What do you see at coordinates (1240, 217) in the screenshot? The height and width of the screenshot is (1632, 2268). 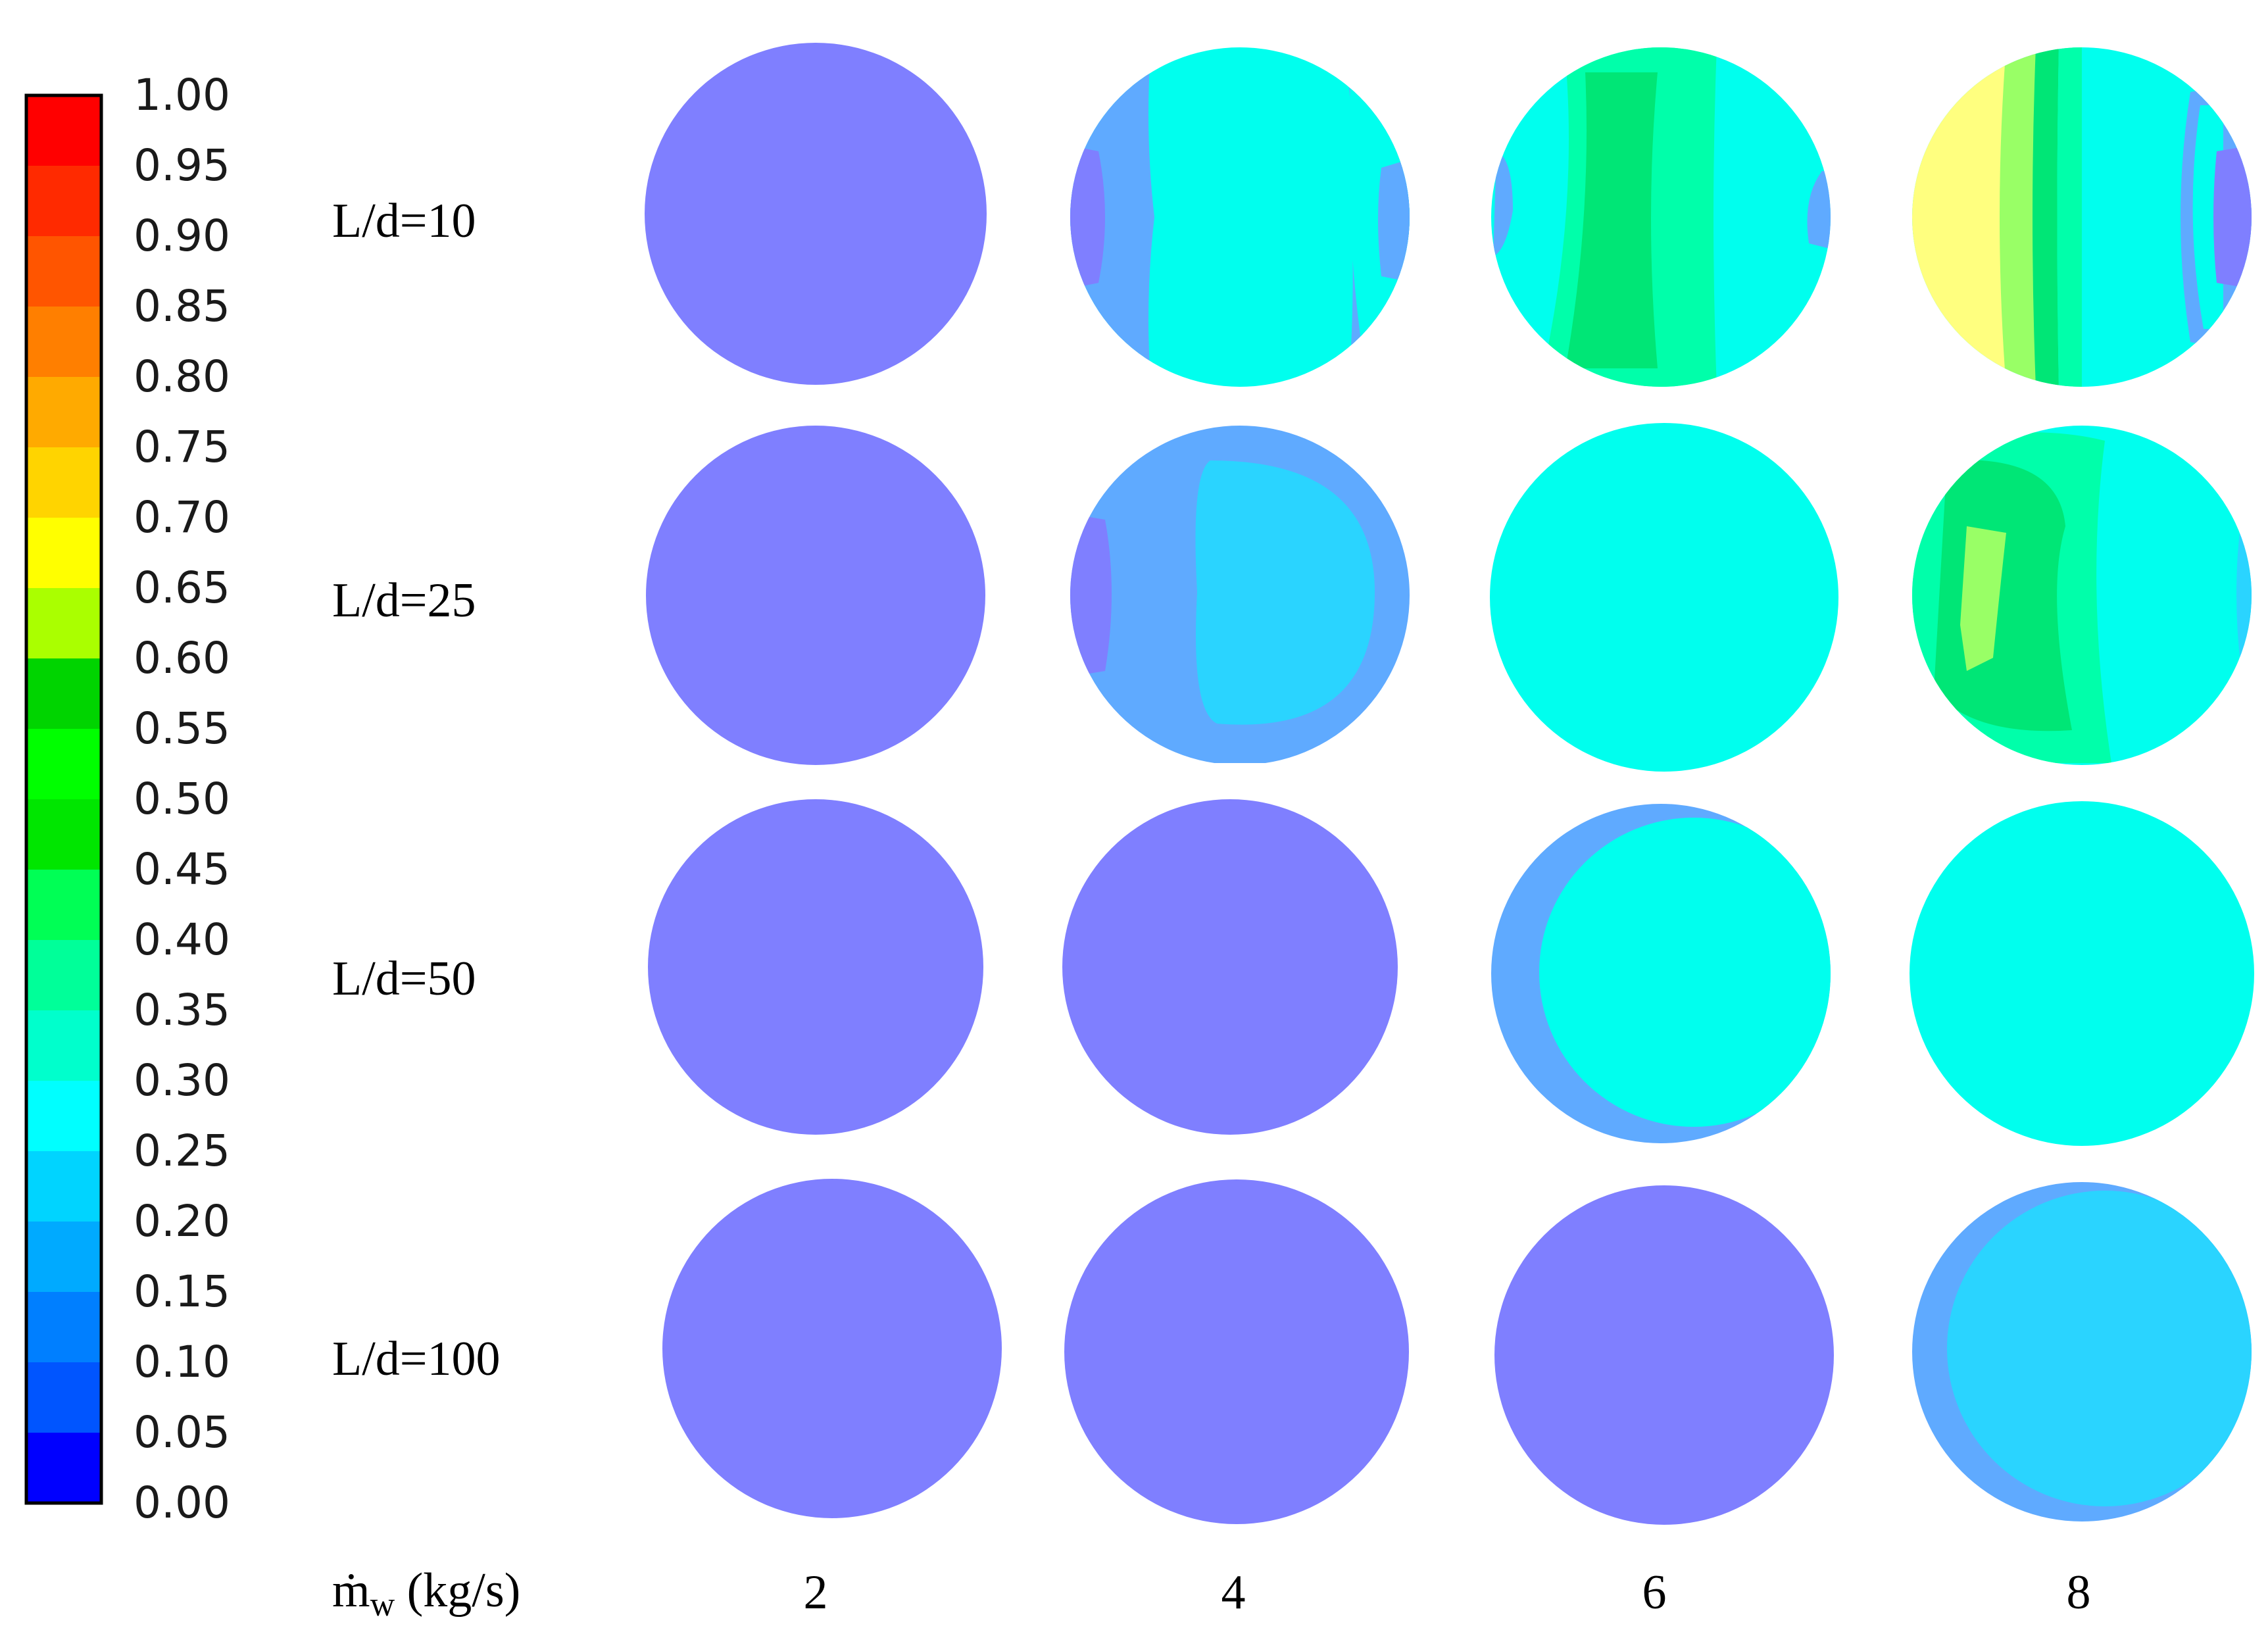 I see `contour-ld10-mw4` at bounding box center [1240, 217].